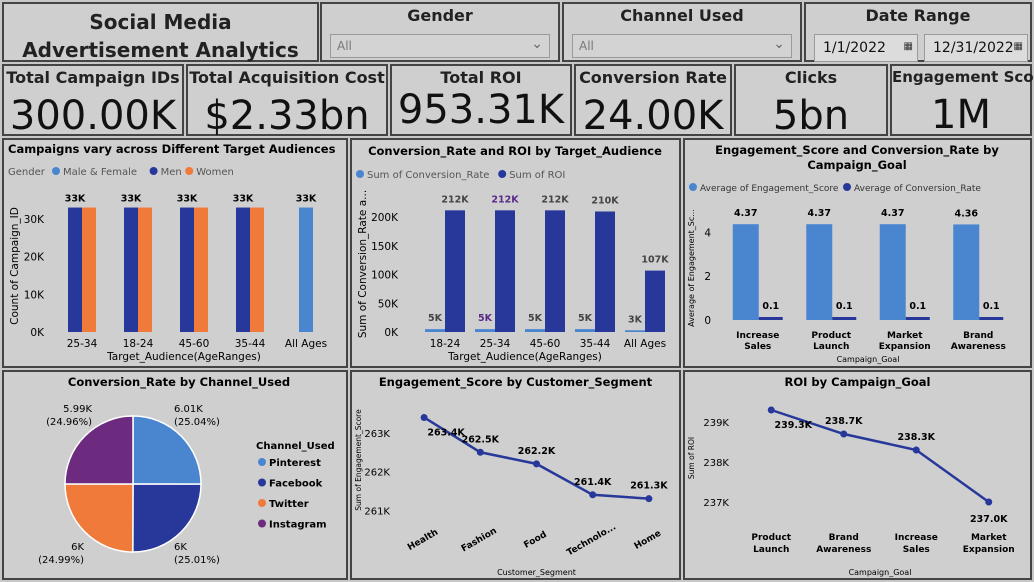 The image size is (1034, 582). What do you see at coordinates (866, 48) in the screenshot?
I see `start-date-input: 1/1/2022 ▦` at bounding box center [866, 48].